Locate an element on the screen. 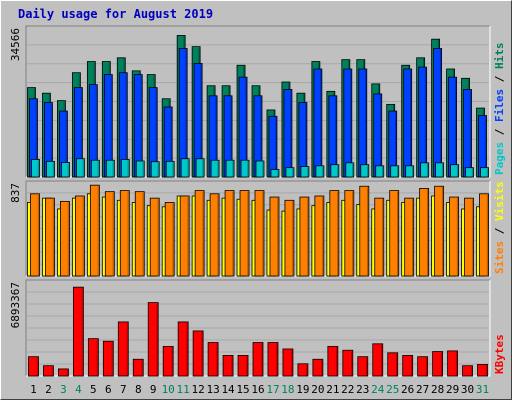 The image size is (512, 400). legend-entry: Sites is located at coordinates (499, 257).